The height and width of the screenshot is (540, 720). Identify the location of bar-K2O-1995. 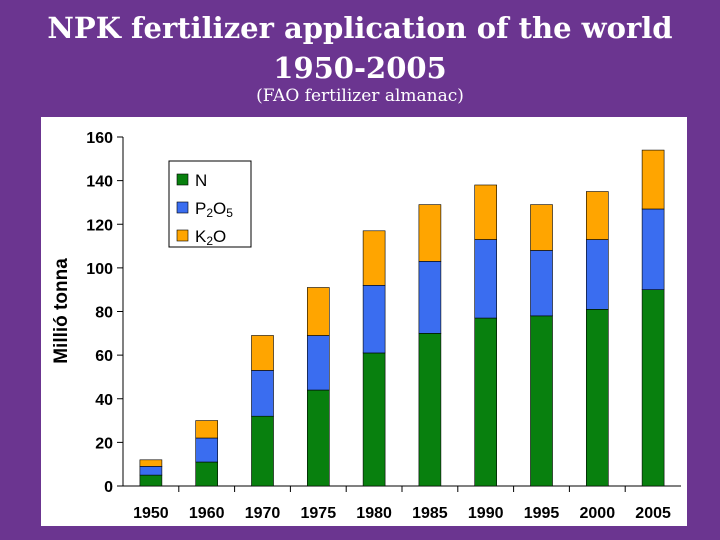
(541, 227).